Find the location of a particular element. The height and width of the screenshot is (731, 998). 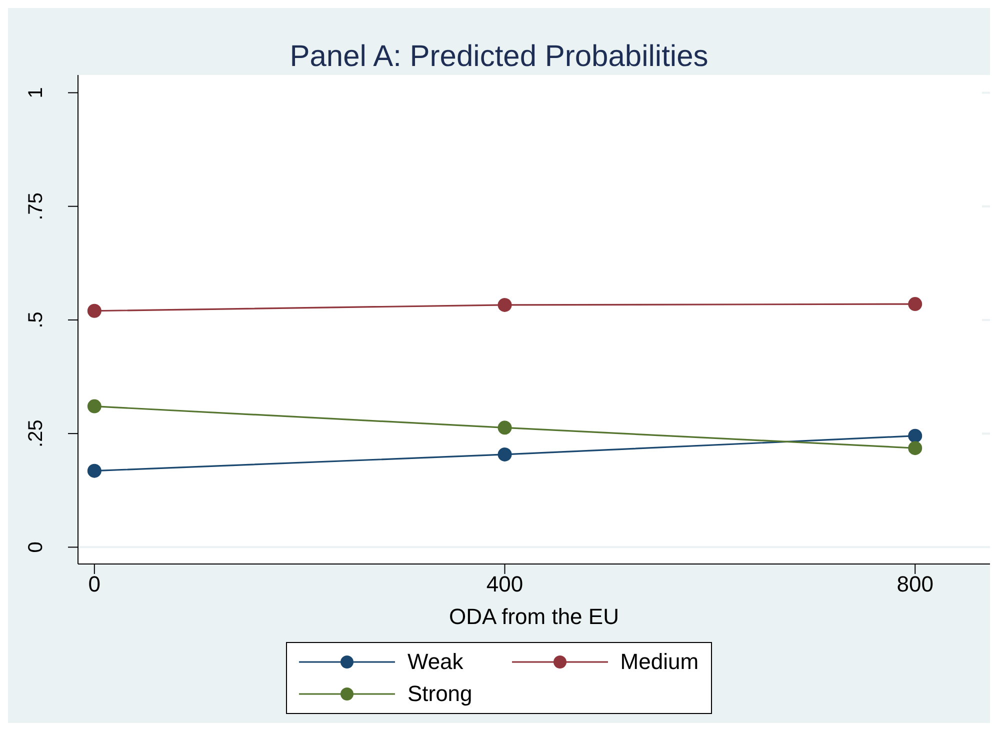

y-tick-label: 1 is located at coordinates (36, 92).